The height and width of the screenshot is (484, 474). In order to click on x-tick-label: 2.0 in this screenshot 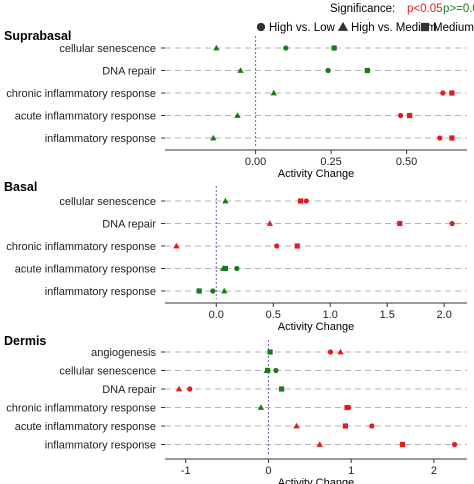, I will do `click(444, 315)`.